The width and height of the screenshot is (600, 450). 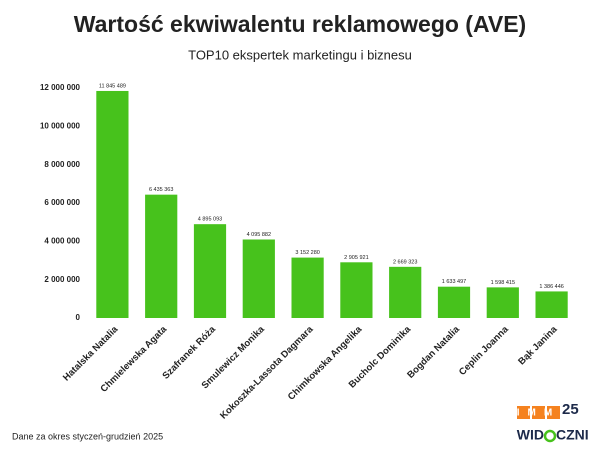 I want to click on value-label: 2 669 323, so click(x=405, y=262).